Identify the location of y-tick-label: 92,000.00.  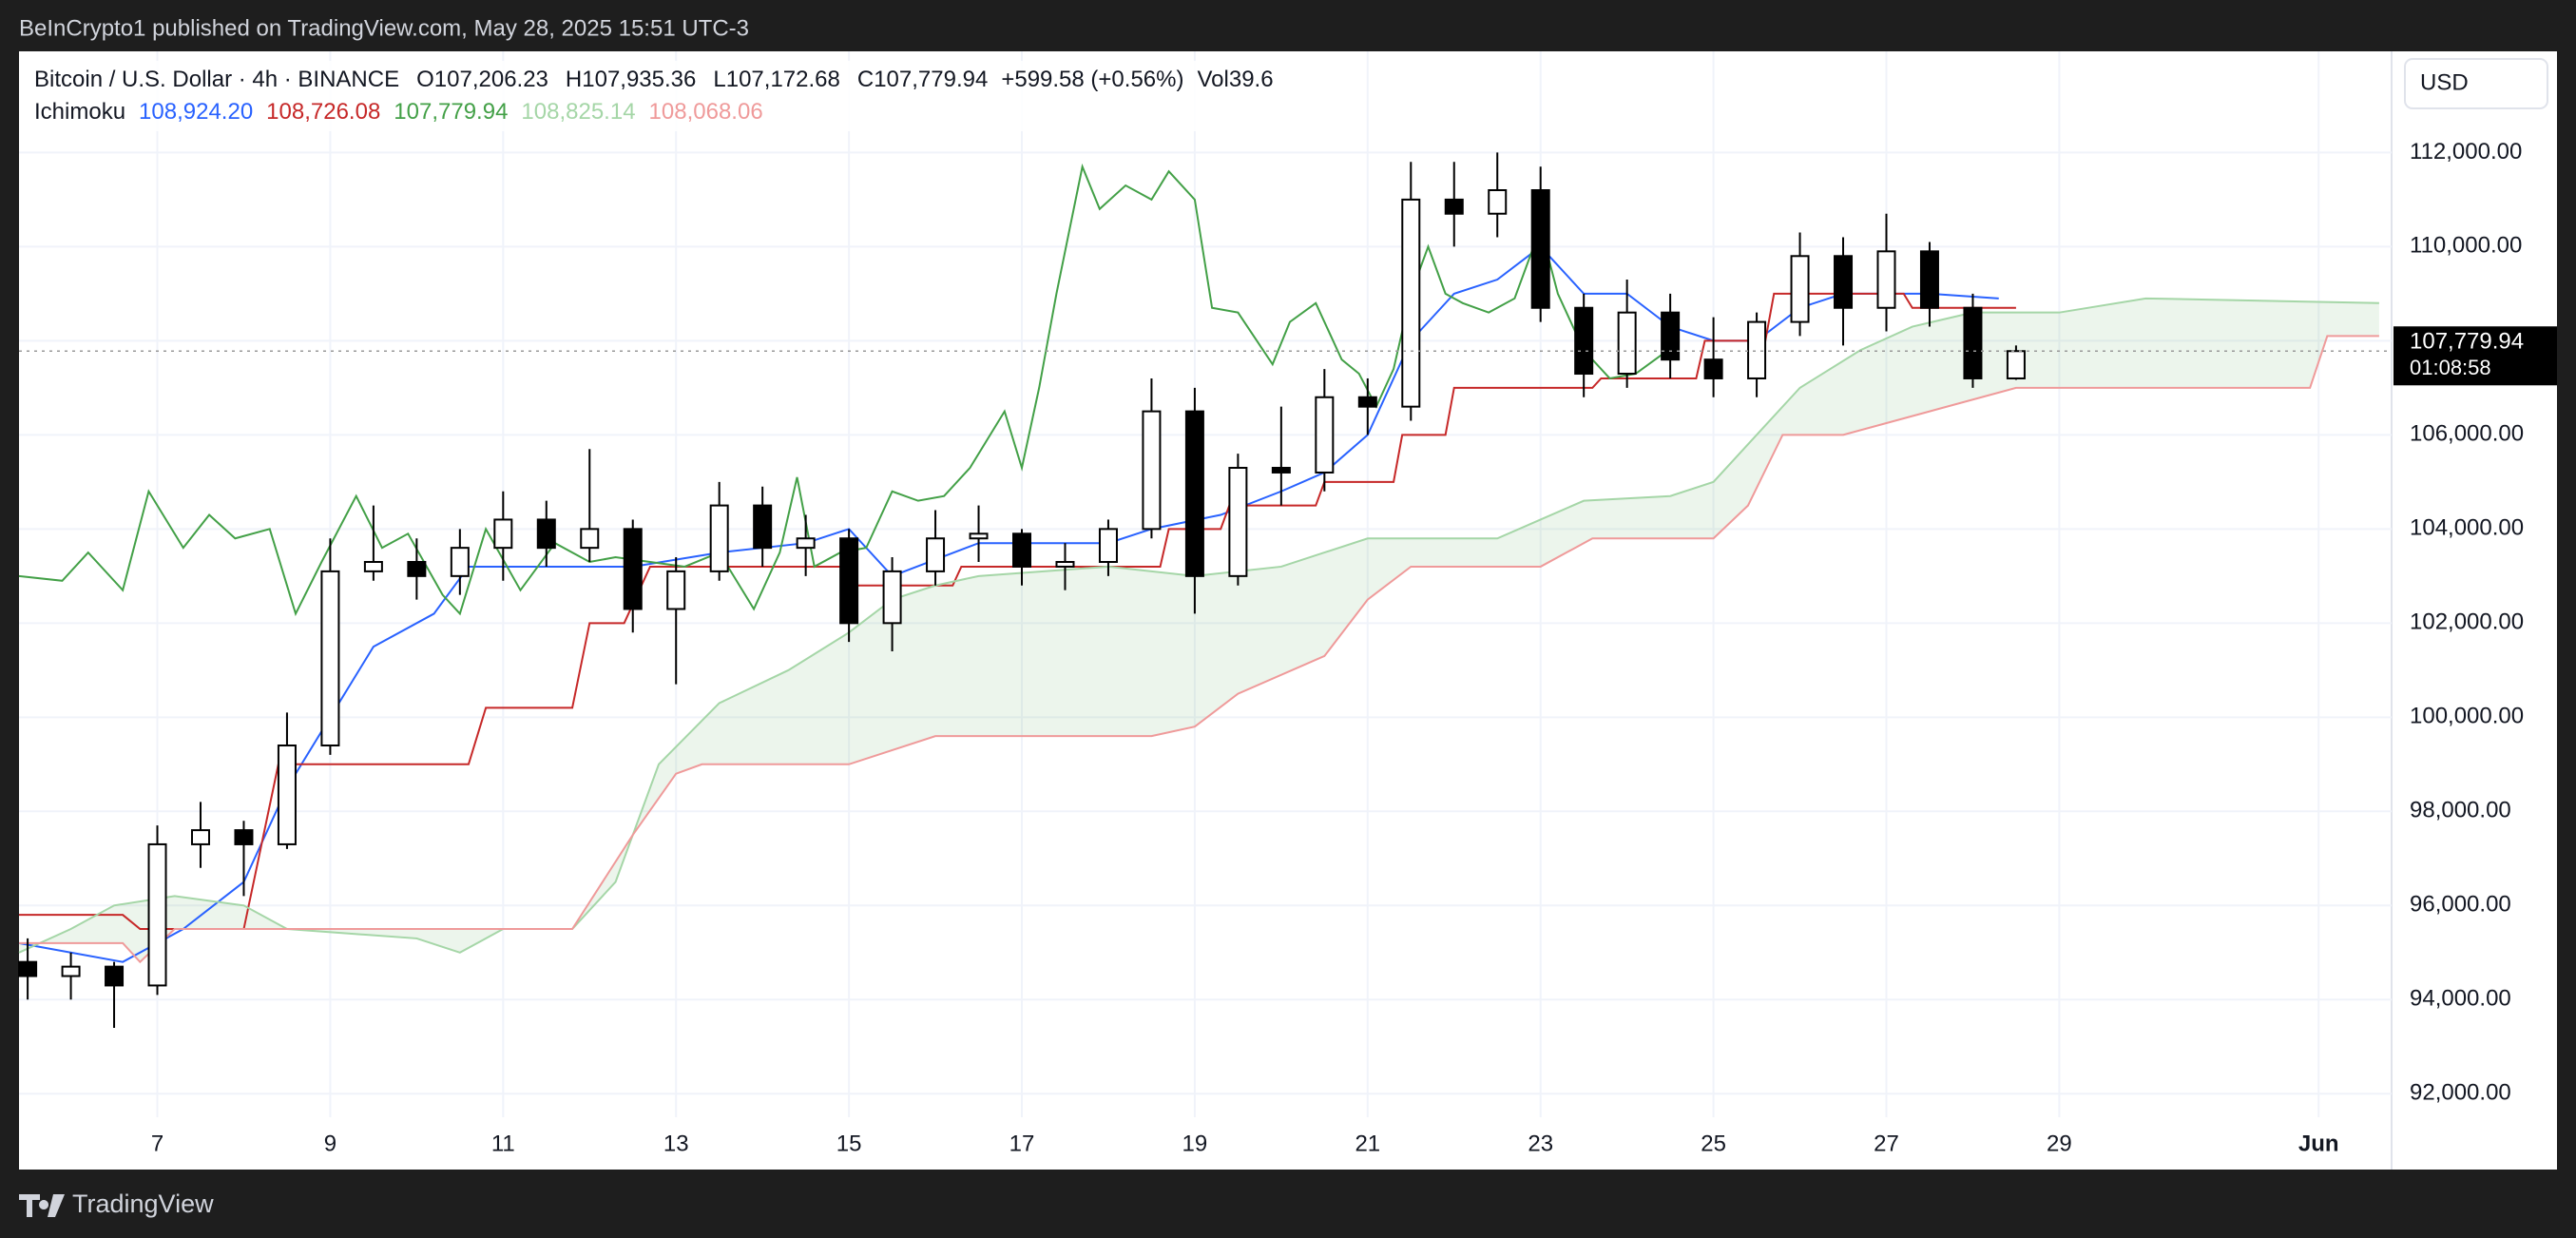
(2460, 1093).